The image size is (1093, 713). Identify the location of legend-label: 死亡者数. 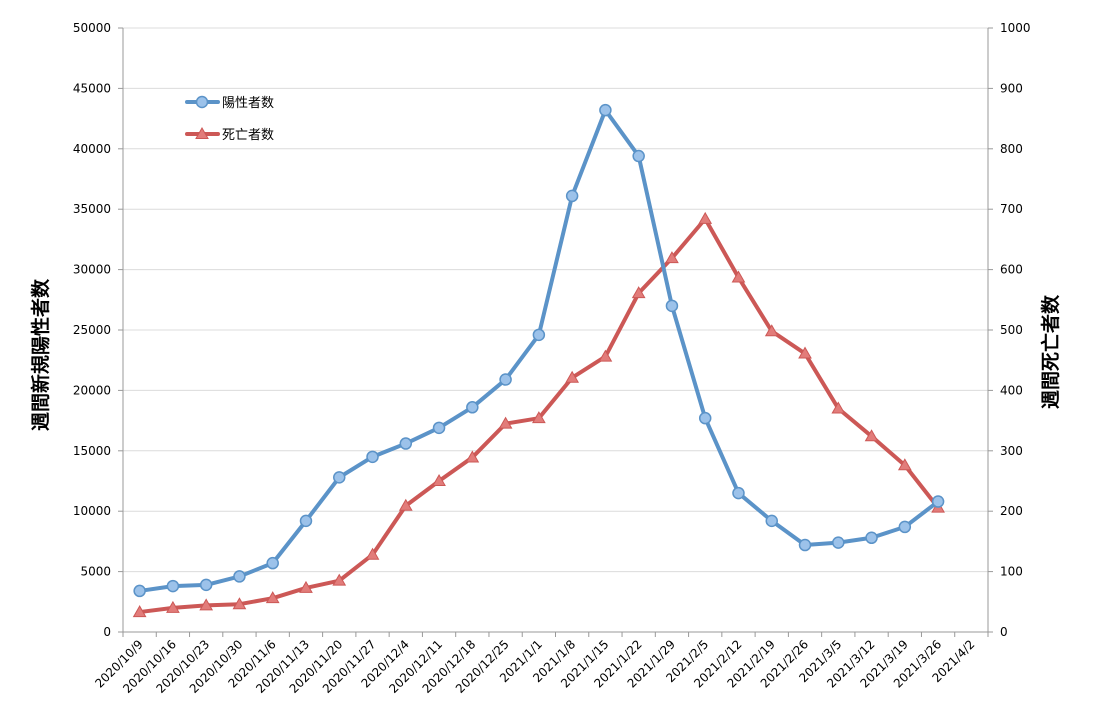
(248, 135).